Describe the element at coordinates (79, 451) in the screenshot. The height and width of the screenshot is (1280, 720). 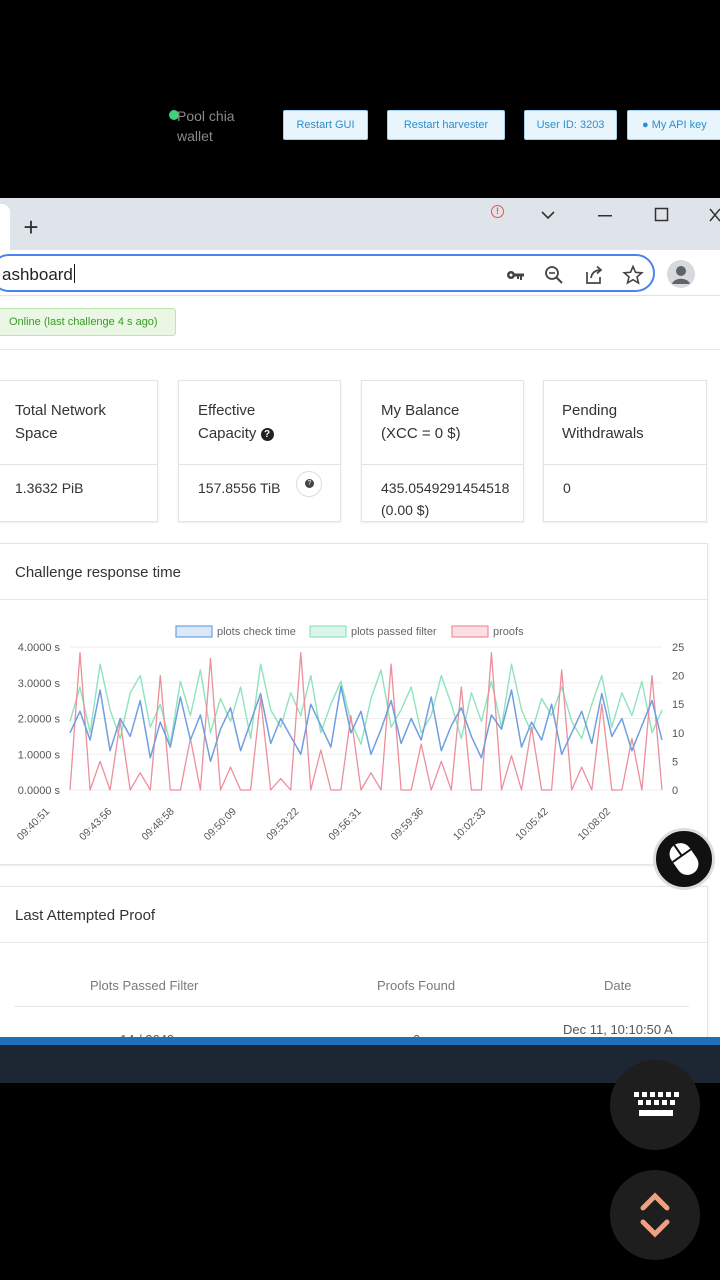
I see `stat-card-network-space: Total Network Space 1.3632 PiB` at that location.